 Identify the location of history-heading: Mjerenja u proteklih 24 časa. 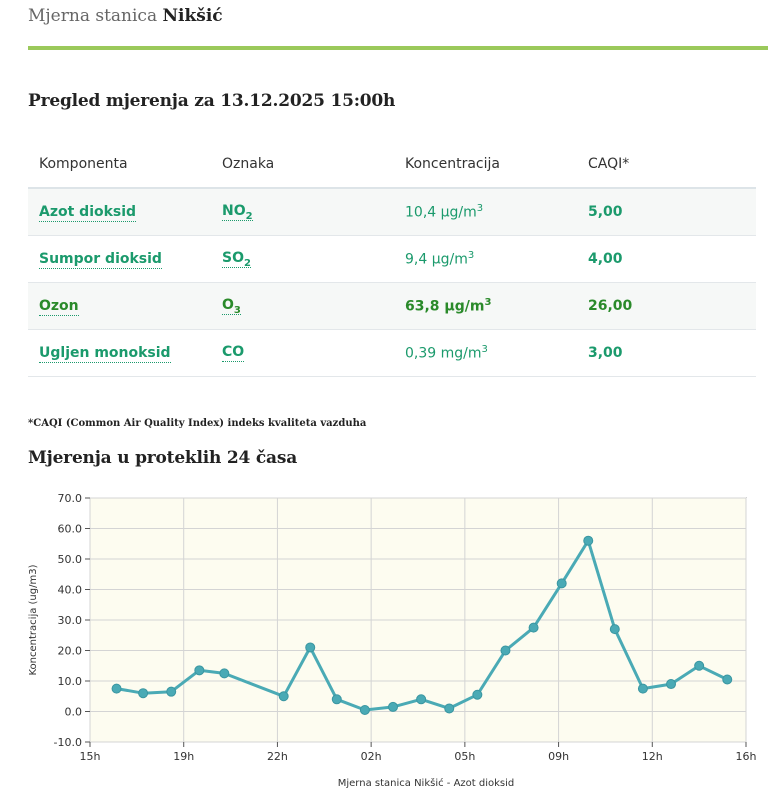
(163, 458).